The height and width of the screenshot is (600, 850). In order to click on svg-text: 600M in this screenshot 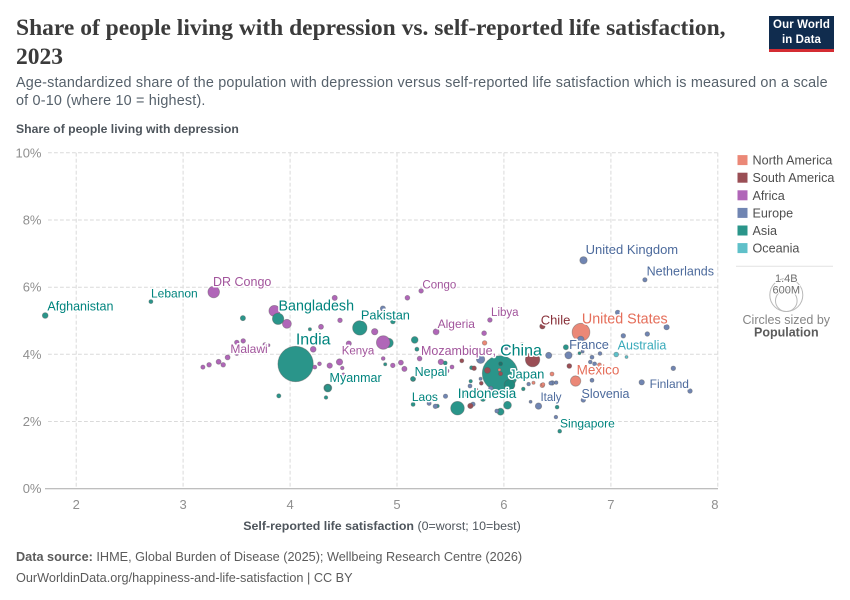, I will do `click(787, 291)`.